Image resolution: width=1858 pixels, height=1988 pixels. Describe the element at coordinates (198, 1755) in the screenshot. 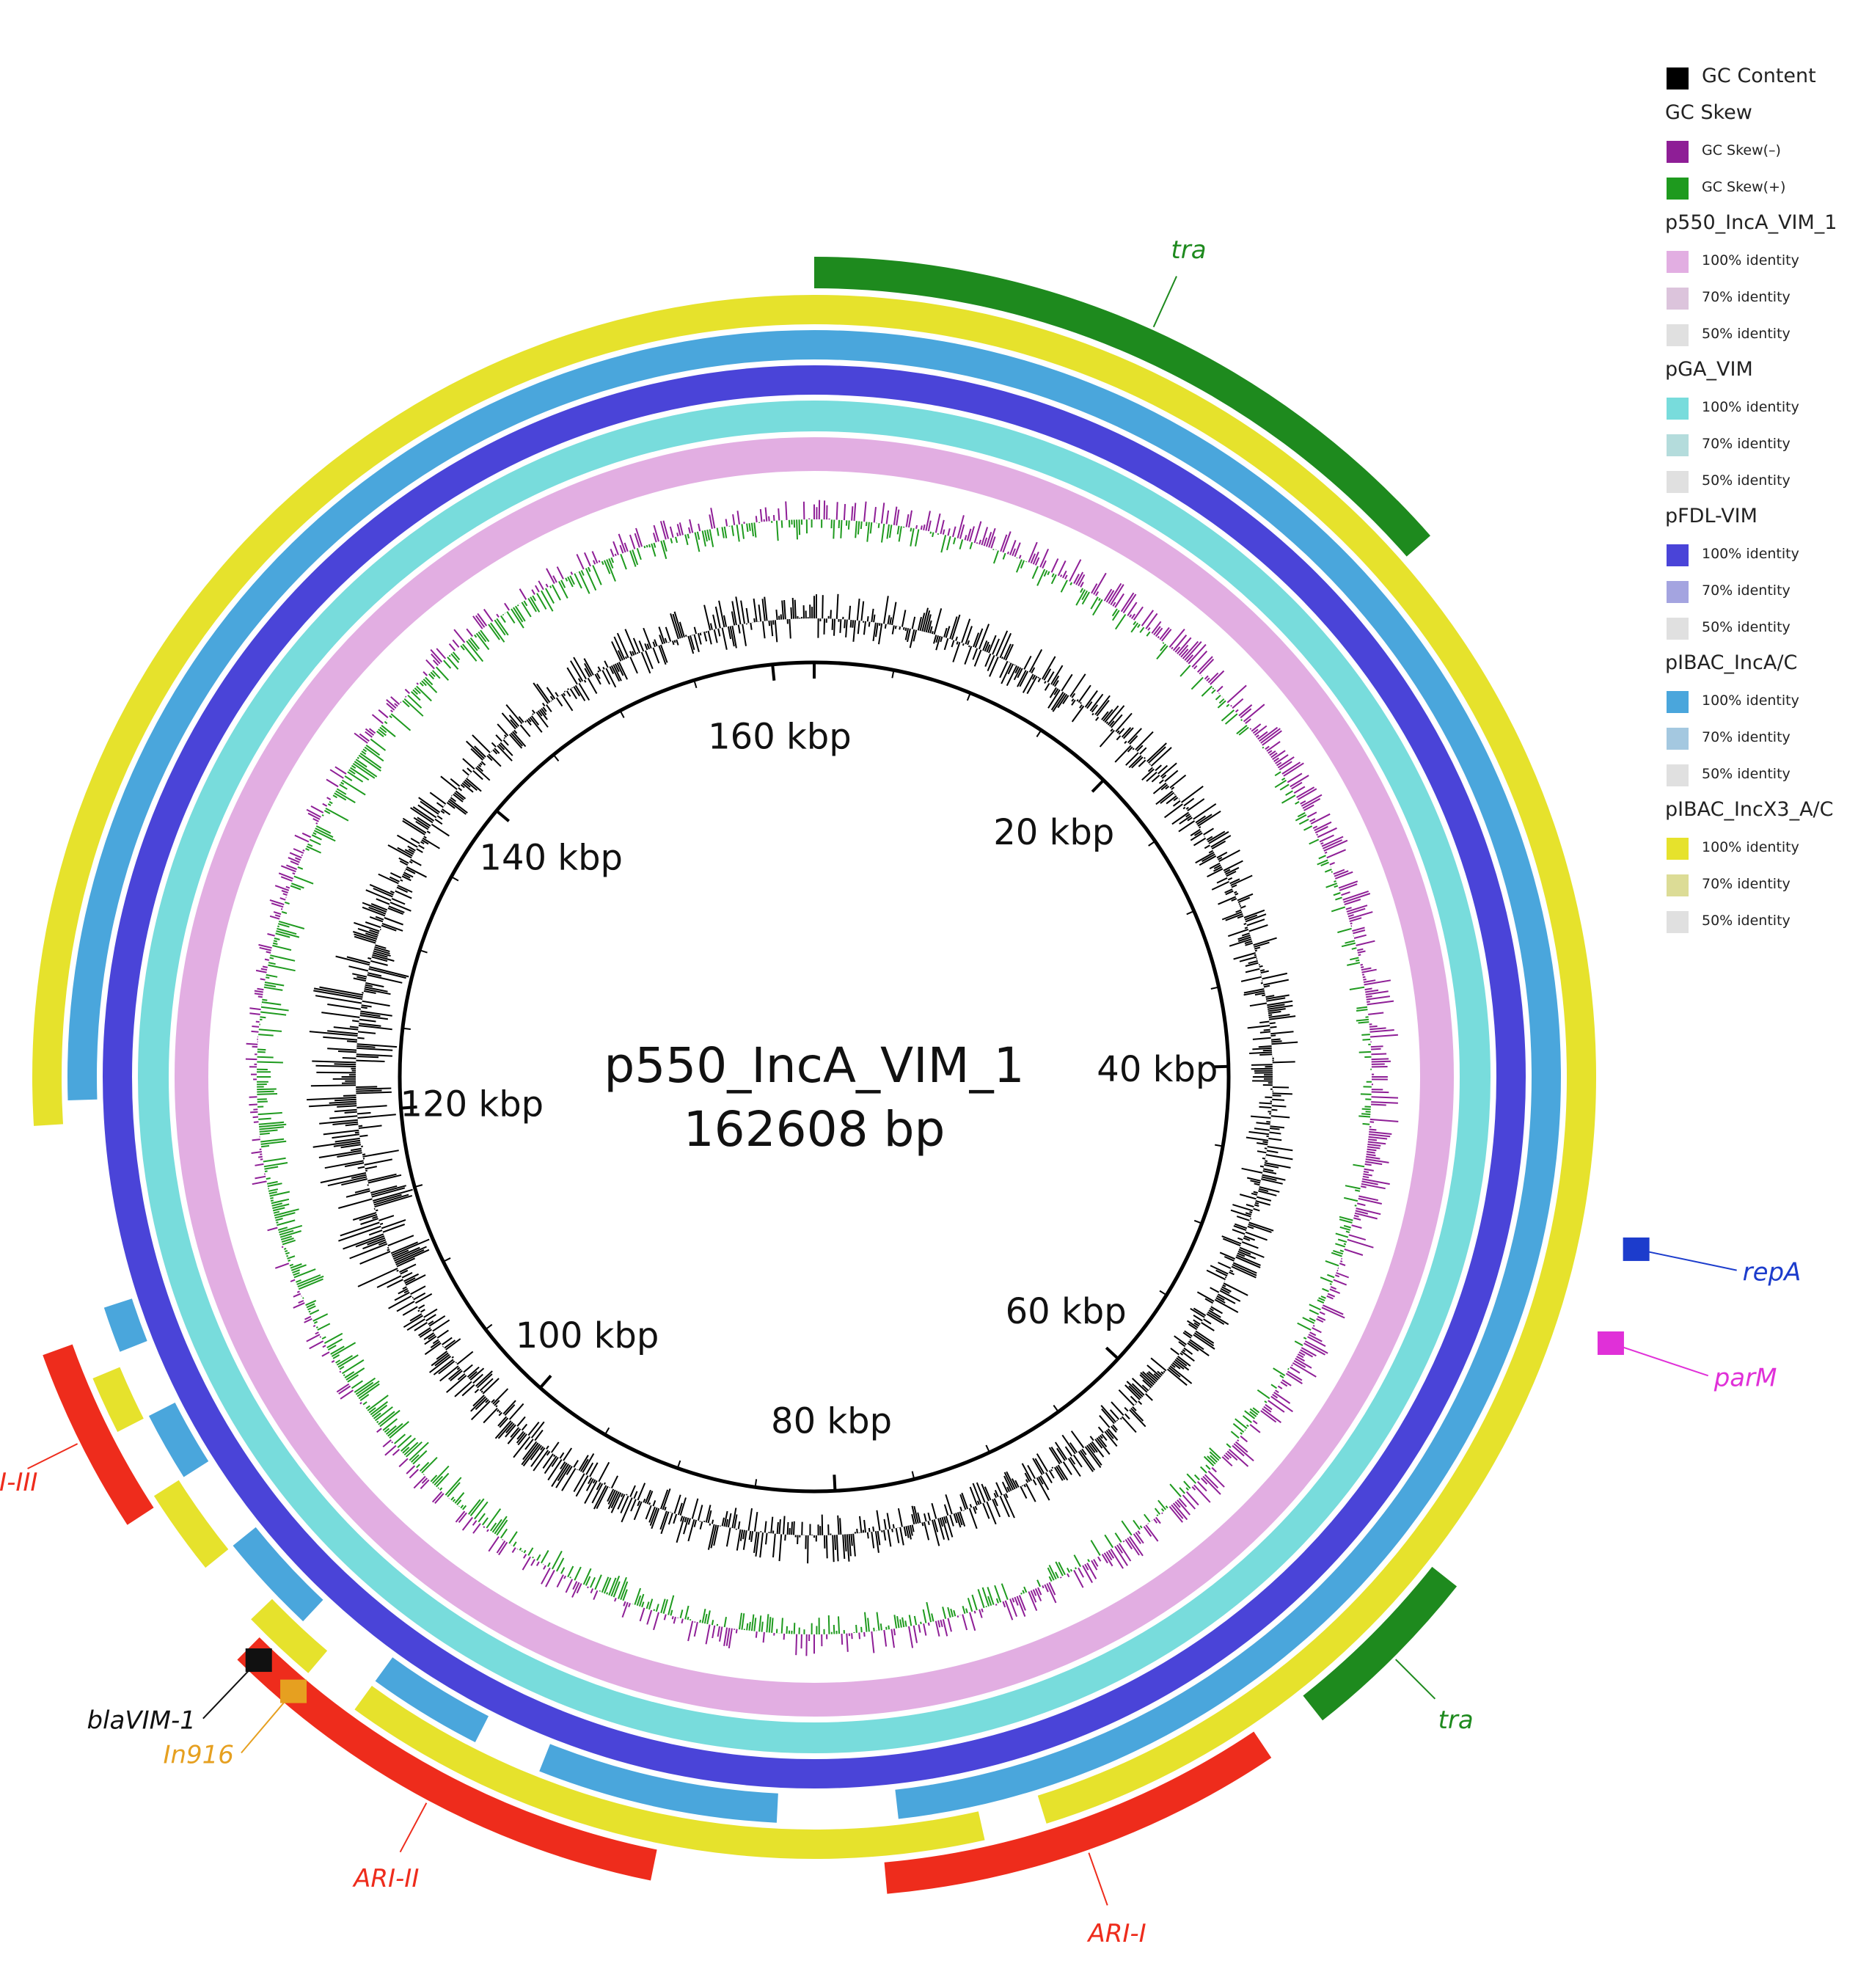

I see `feature-label: In916` at that location.